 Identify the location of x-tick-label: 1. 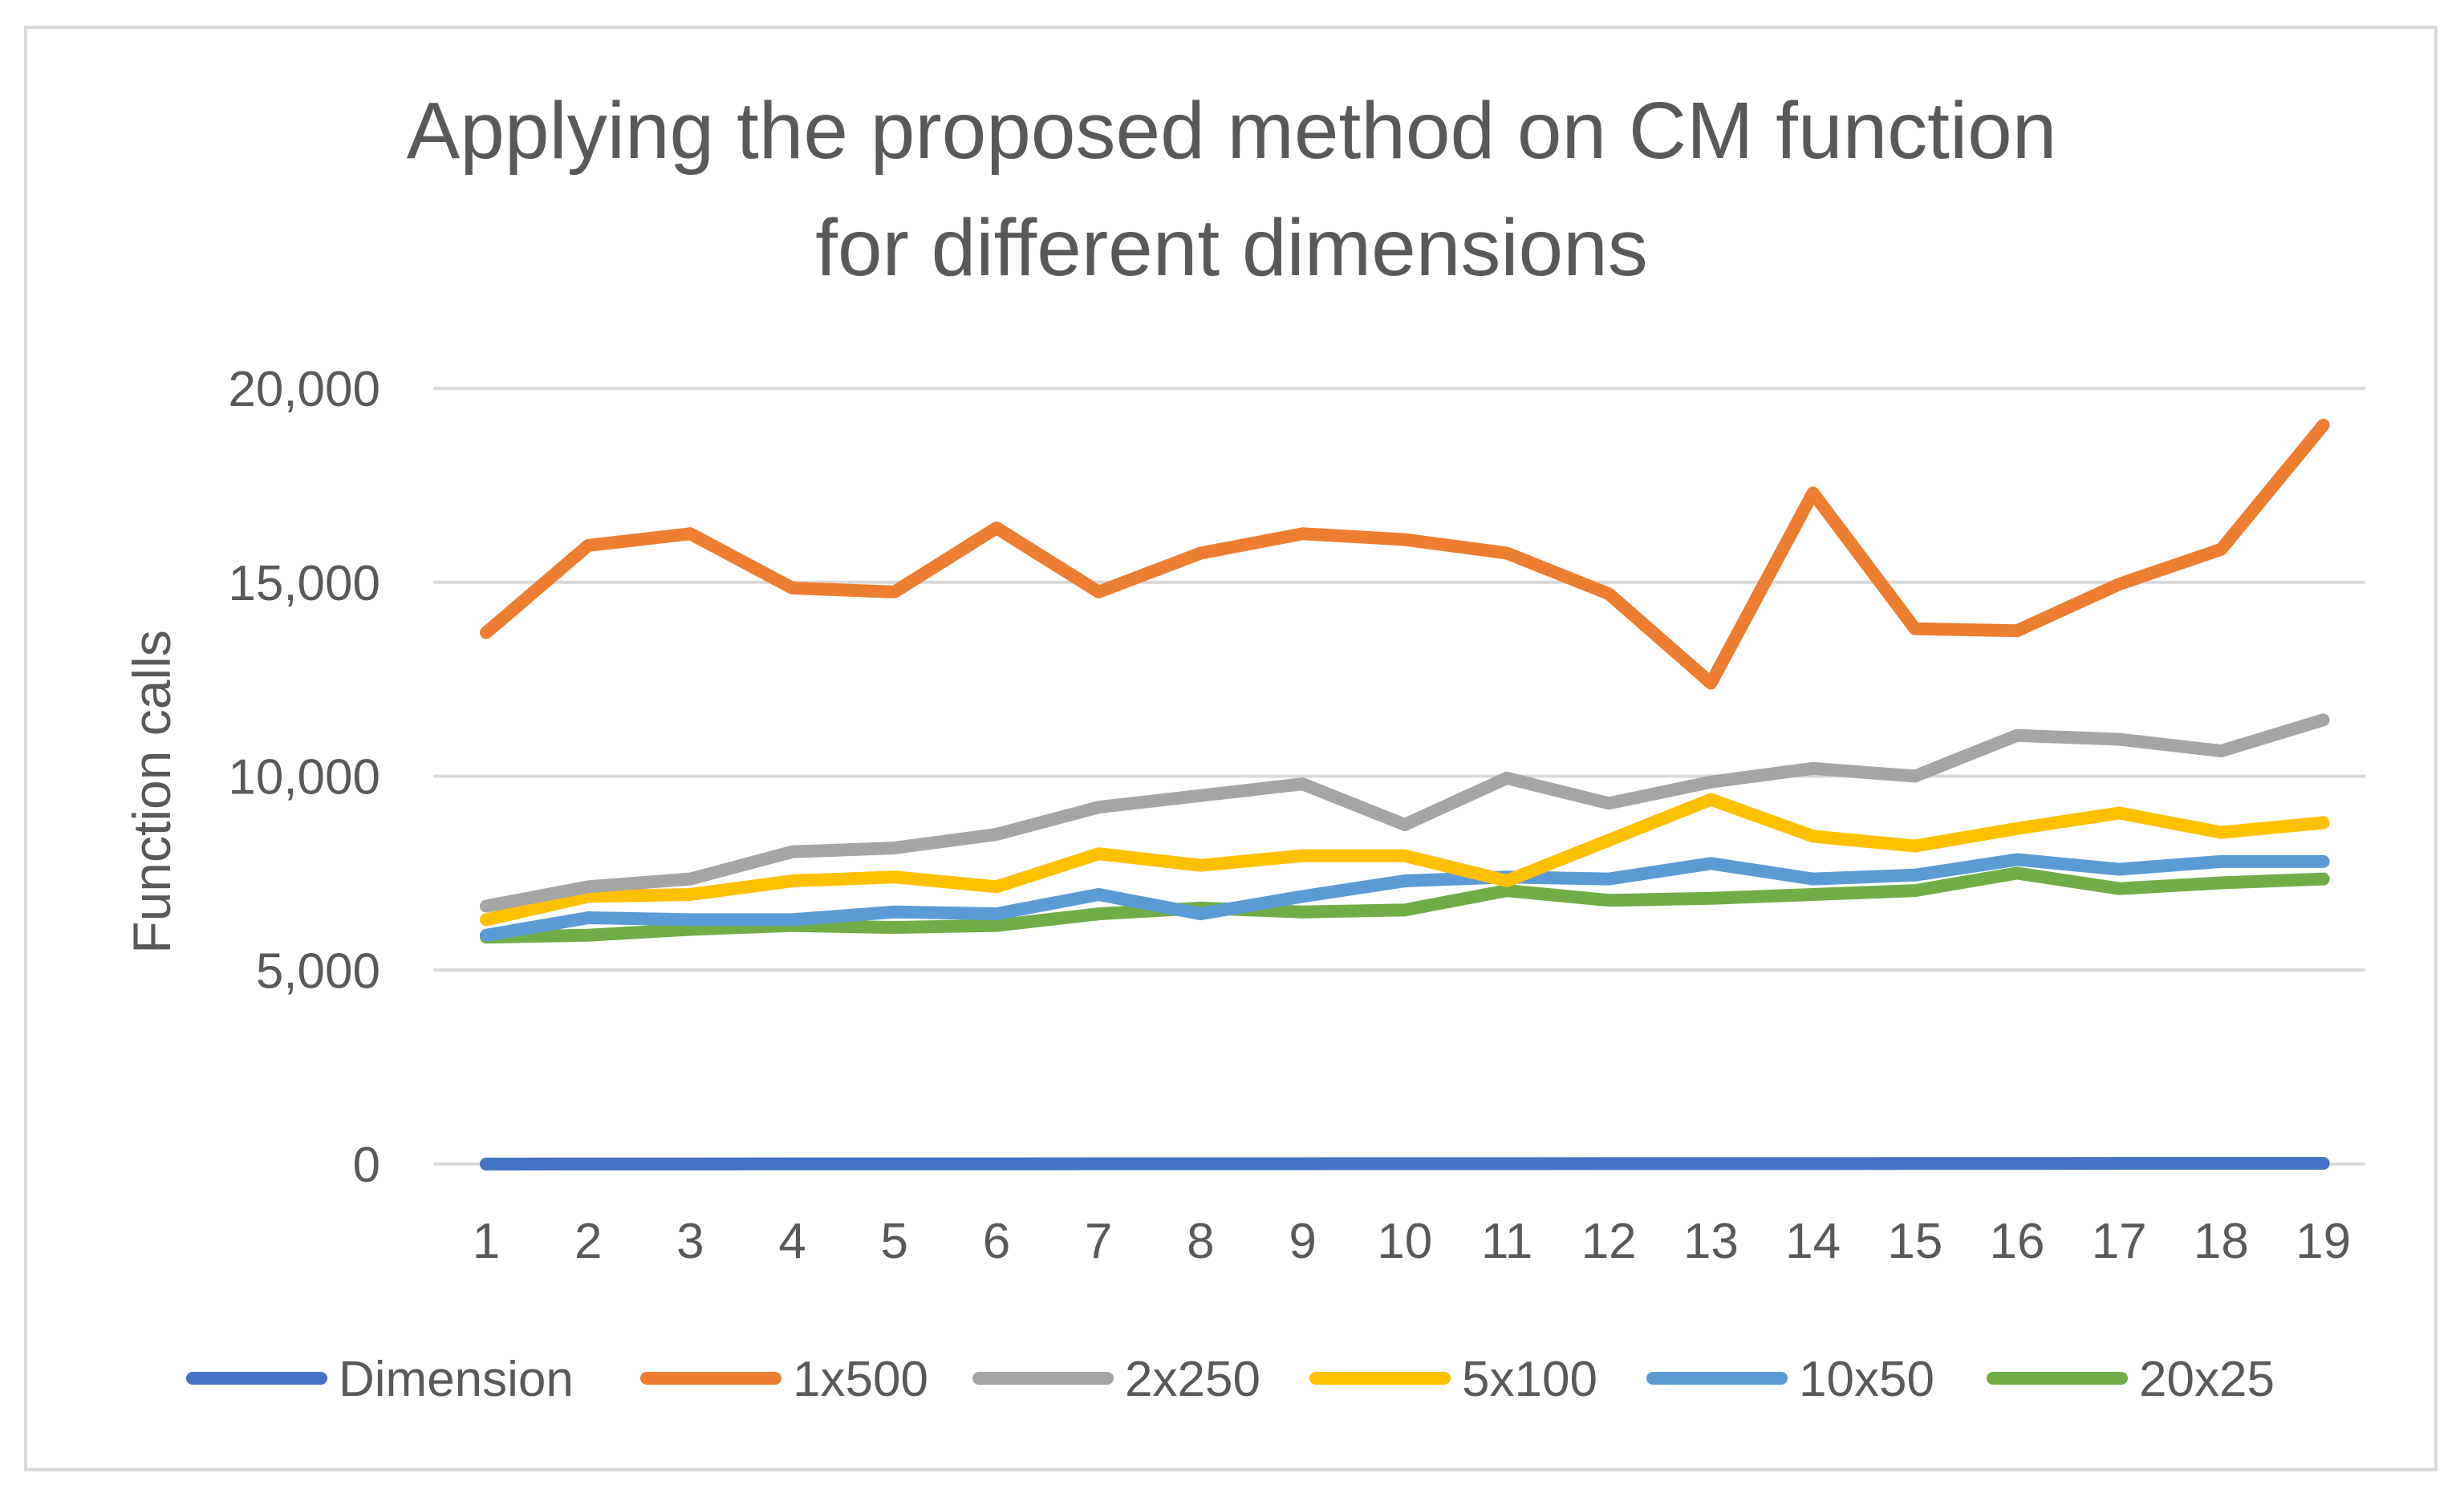
(486, 1241).